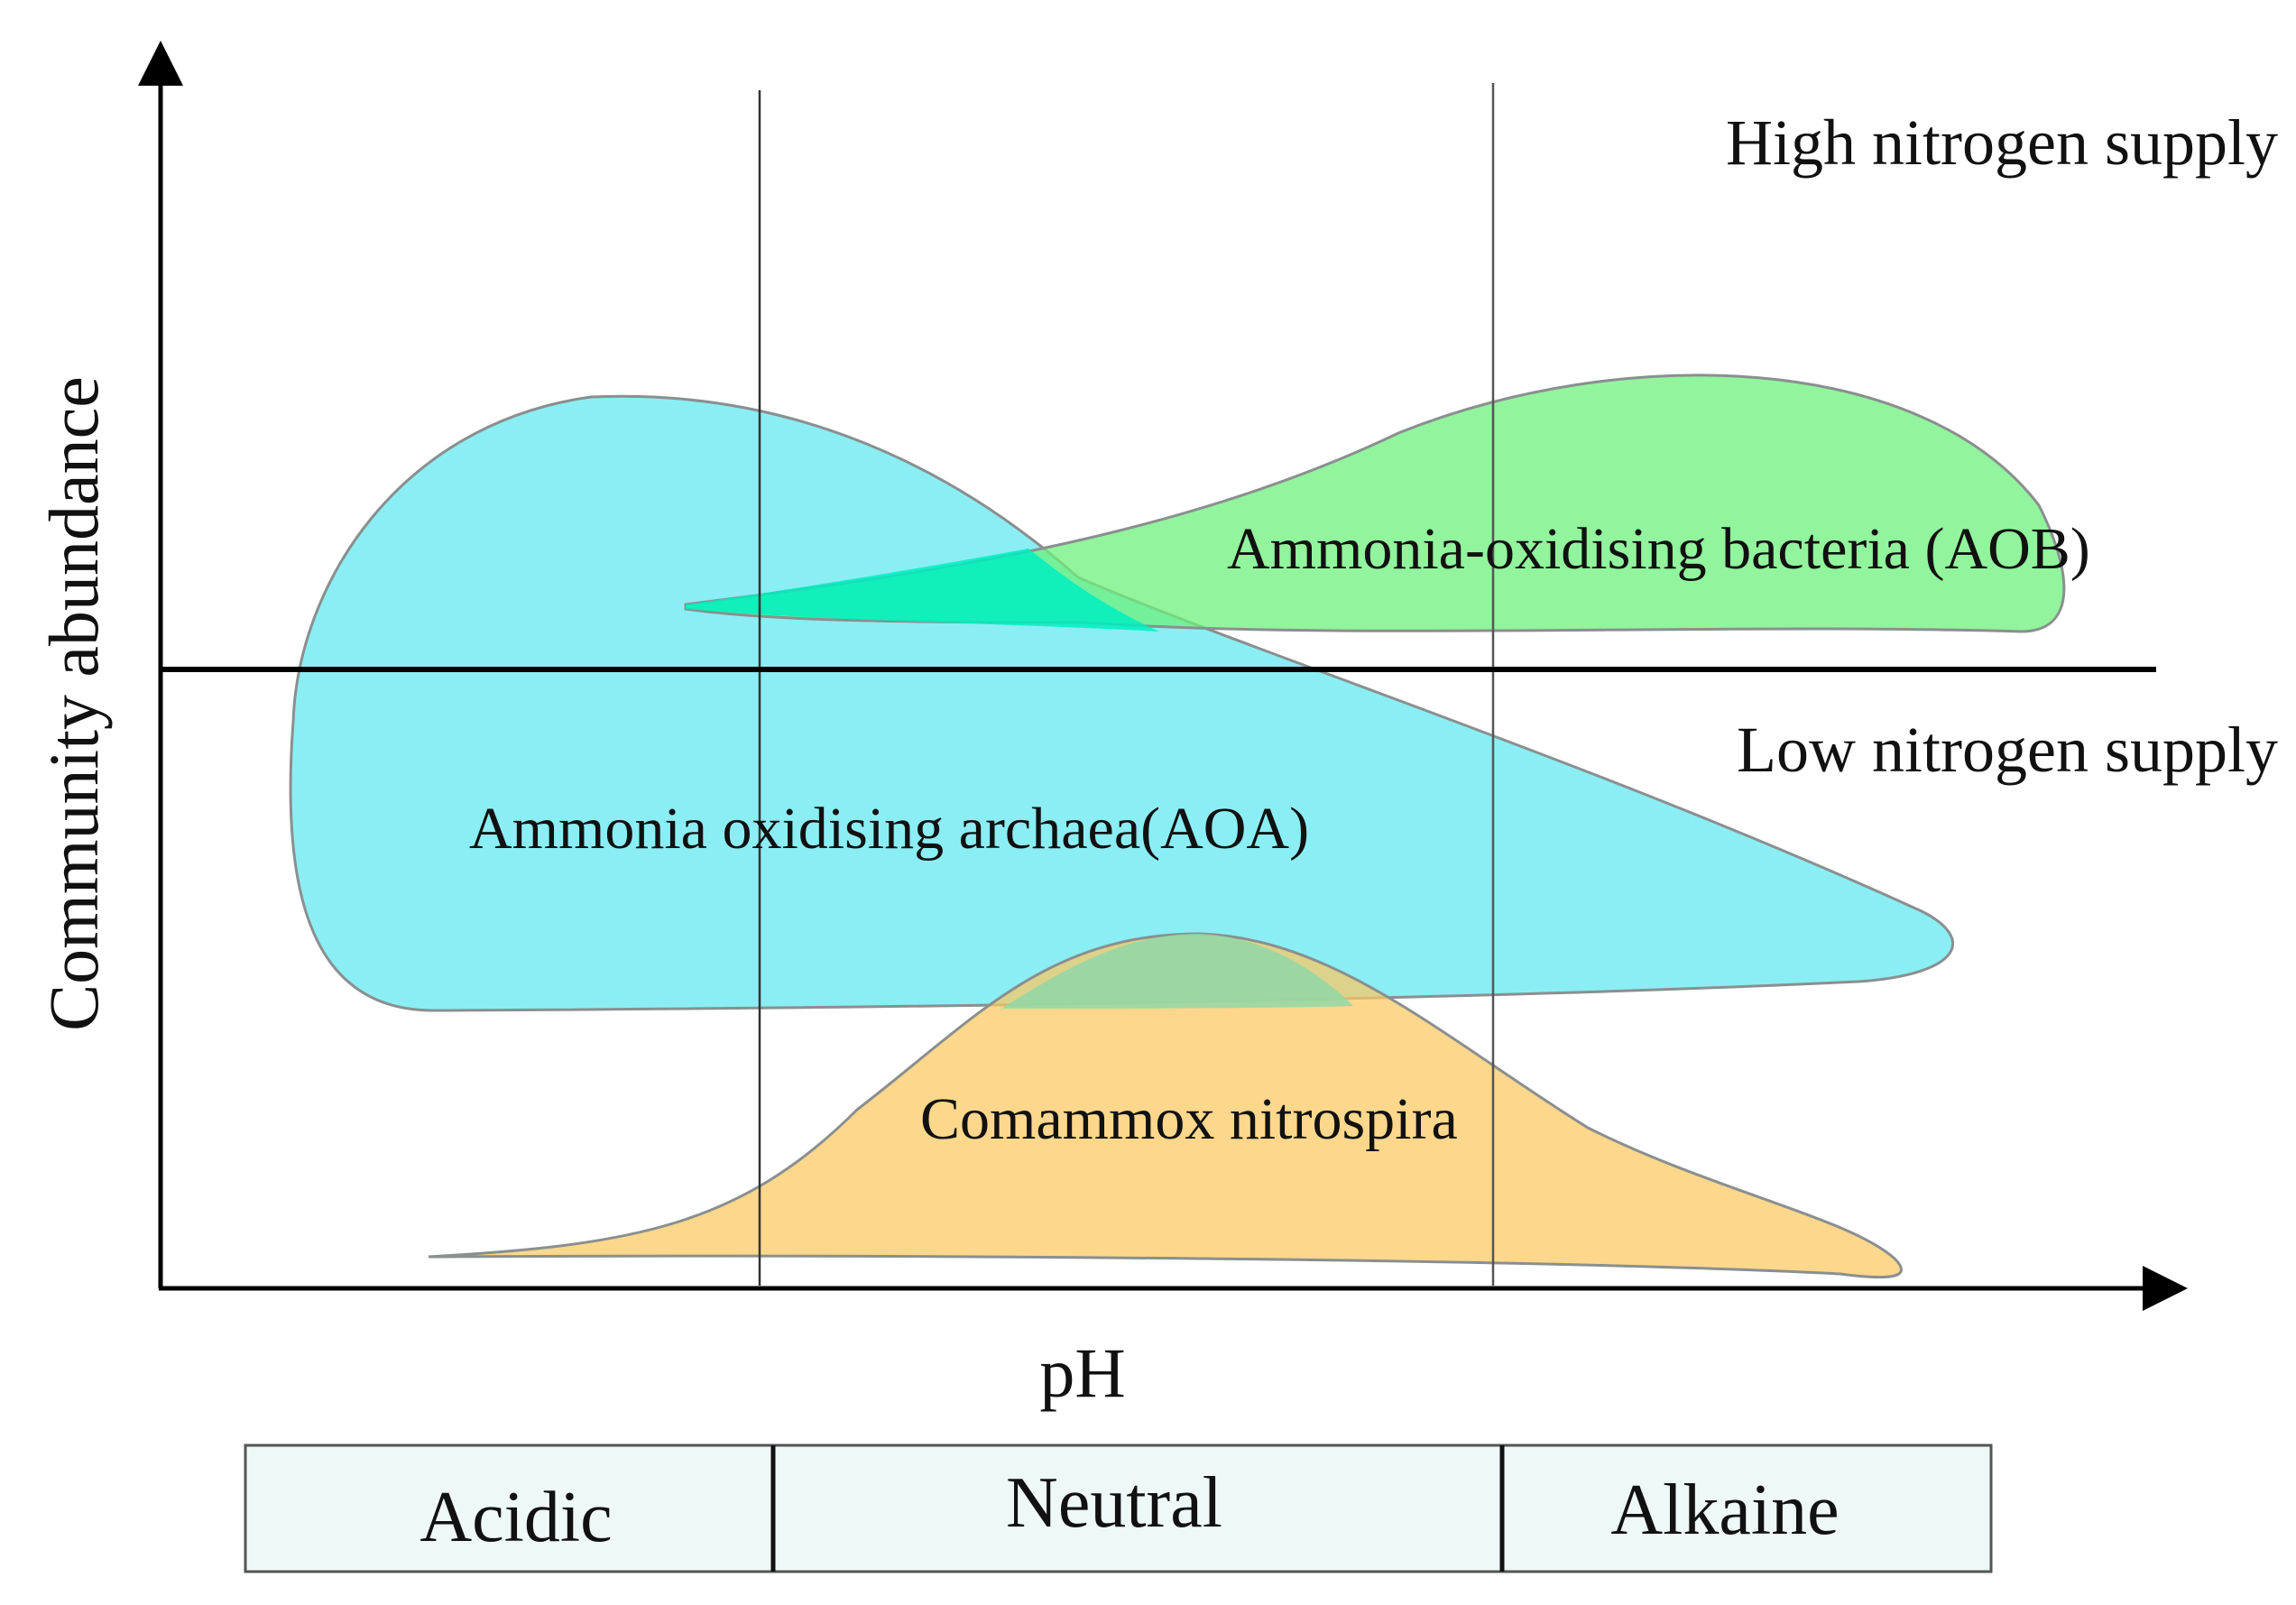 The width and height of the screenshot is (2296, 1605). What do you see at coordinates (889, 829) in the screenshot?
I see `aoa-label: Ammonia oxidising archaea(AOA)` at bounding box center [889, 829].